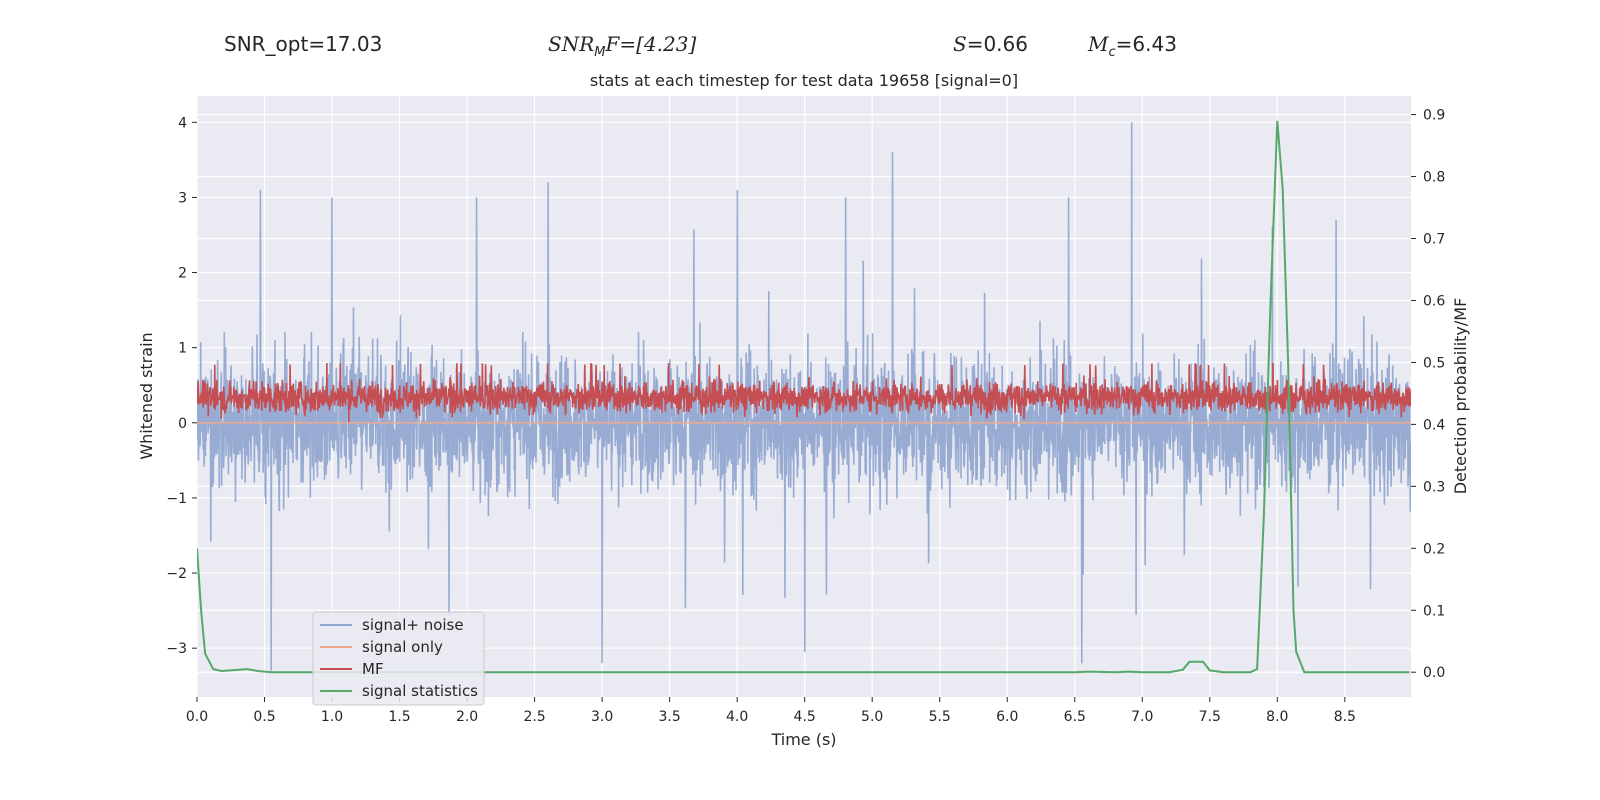  Describe the element at coordinates (534, 717) in the screenshot. I see `x-tick-label: 2.5` at that location.